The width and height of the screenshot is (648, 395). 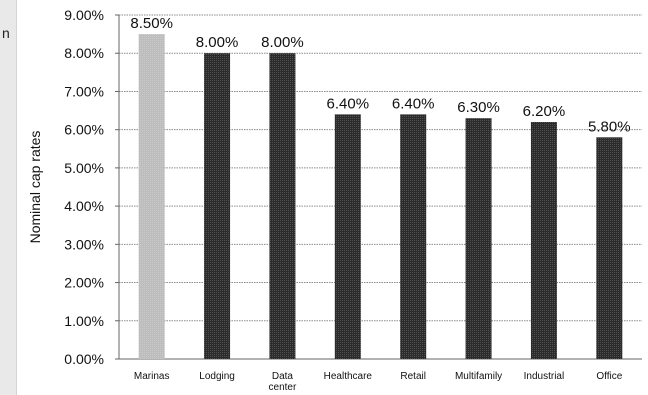 I want to click on data-label: 6.20%, so click(x=544, y=111).